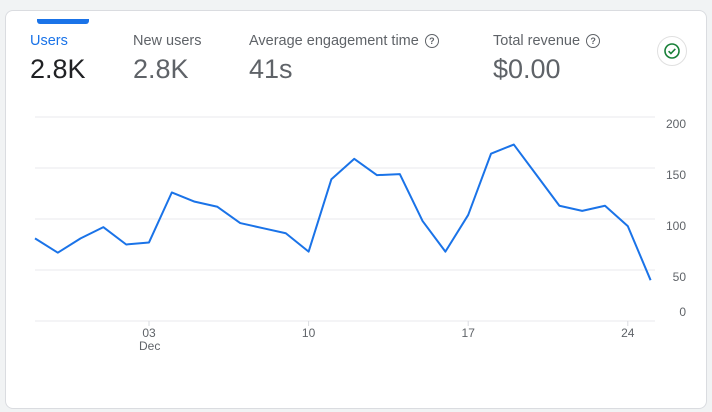 This screenshot has height=412, width=712. I want to click on metric-new-users: New users 2.8K, so click(167, 59).